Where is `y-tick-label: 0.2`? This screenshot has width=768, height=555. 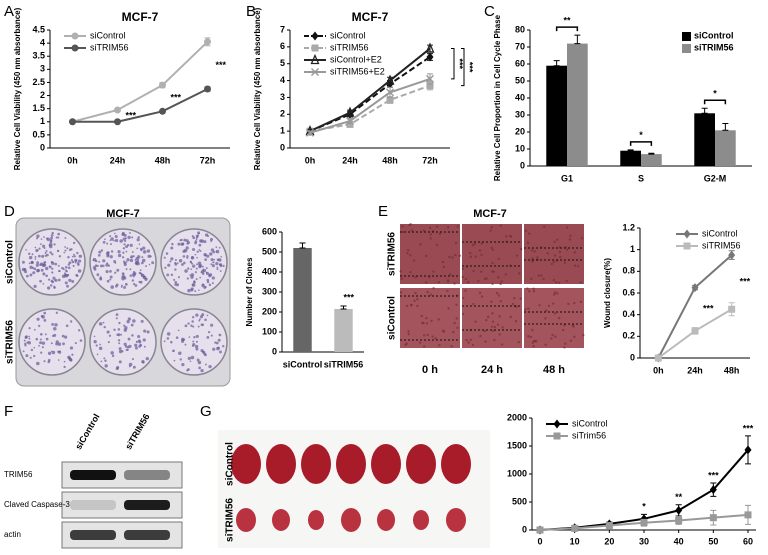 y-tick-label: 0.2 is located at coordinates (628, 336).